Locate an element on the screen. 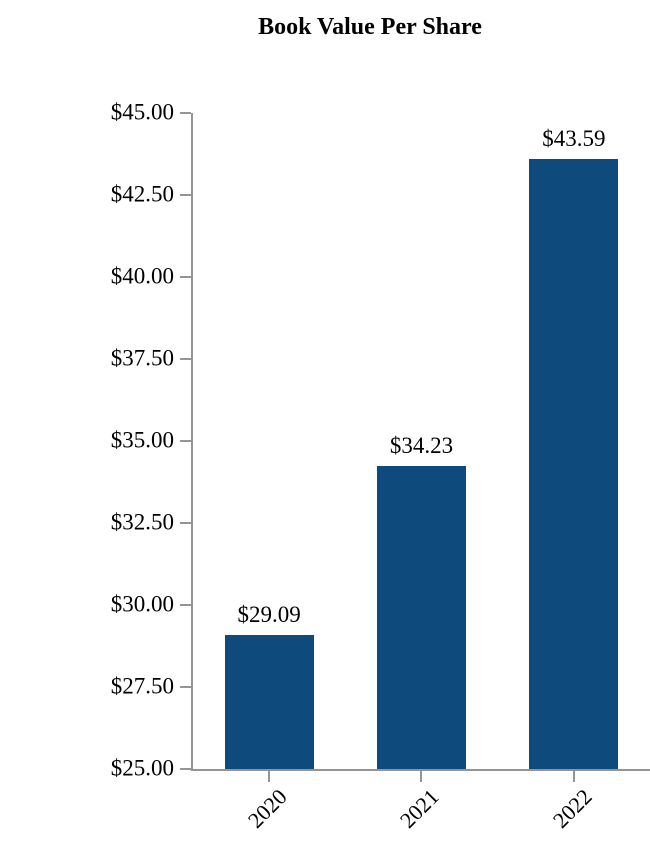  x-axis-tick-label: 2021 is located at coordinates (420, 808).